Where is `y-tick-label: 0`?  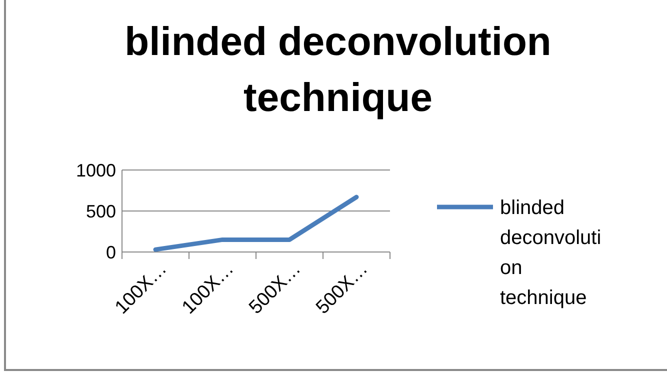
y-tick-label: 0 is located at coordinates (111, 252).